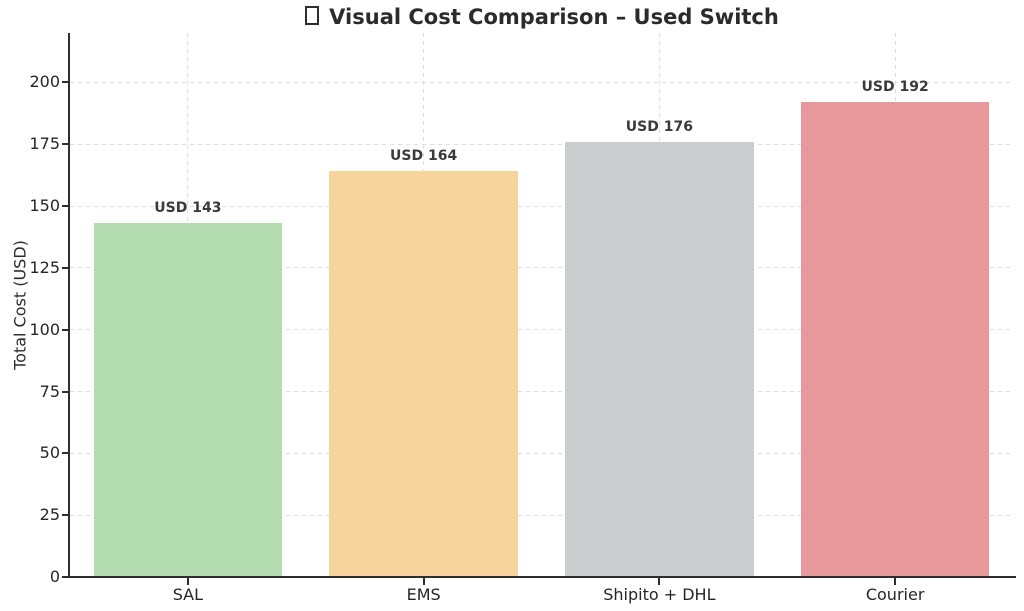 This screenshot has width=1024, height=611. I want to click on y-tick-label: 75, so click(49, 391).